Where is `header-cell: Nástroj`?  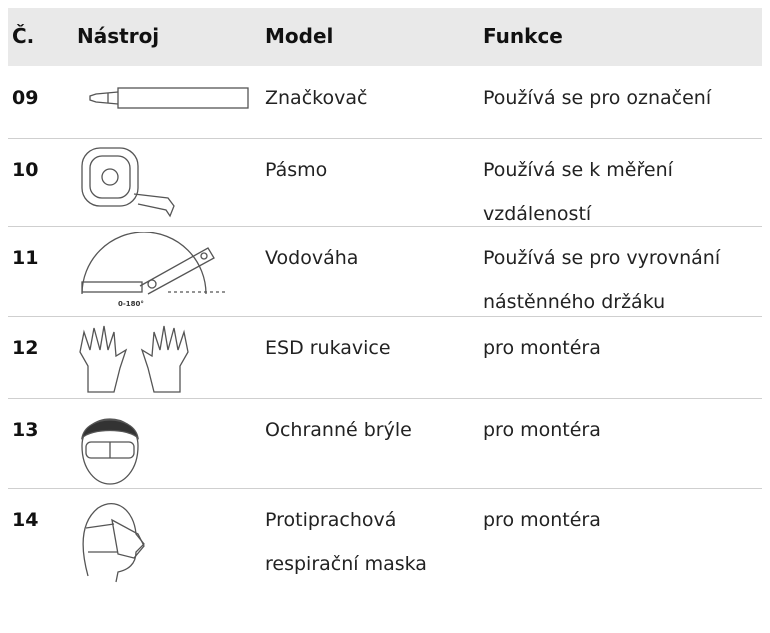
header-cell: Nástroj is located at coordinates (118, 36).